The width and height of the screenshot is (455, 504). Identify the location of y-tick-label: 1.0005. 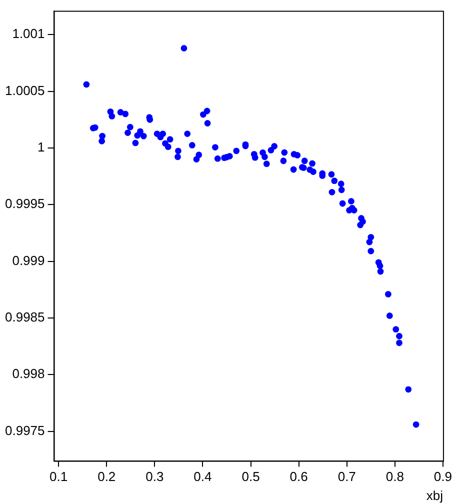
(24, 90).